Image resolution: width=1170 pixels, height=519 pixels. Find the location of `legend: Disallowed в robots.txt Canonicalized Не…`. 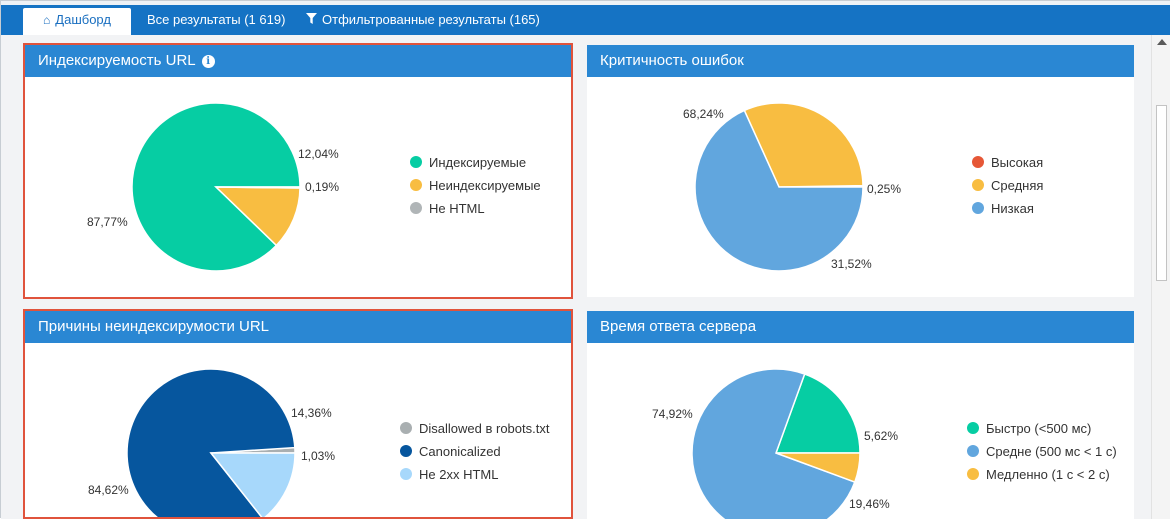

legend: Disallowed в robots.txt Canonicalized Не… is located at coordinates (474, 451).